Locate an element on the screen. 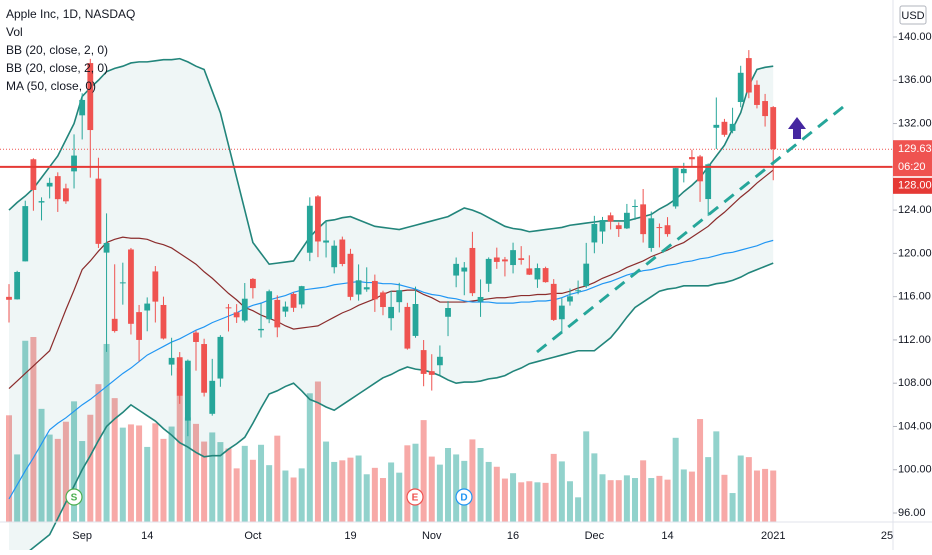 The height and width of the screenshot is (555, 932). currency-box is located at coordinates (913, 15).